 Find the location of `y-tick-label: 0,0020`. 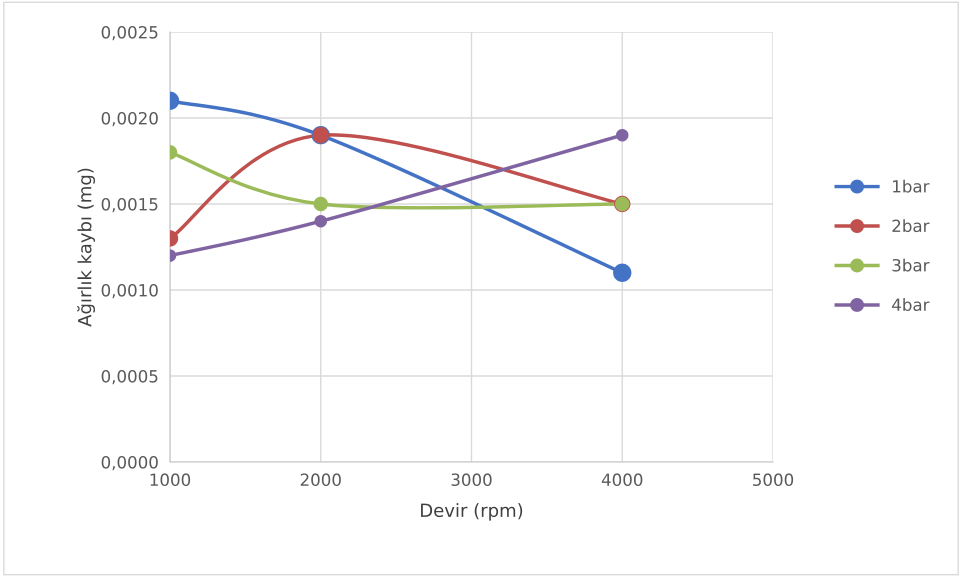

y-tick-label: 0,0020 is located at coordinates (130, 119).